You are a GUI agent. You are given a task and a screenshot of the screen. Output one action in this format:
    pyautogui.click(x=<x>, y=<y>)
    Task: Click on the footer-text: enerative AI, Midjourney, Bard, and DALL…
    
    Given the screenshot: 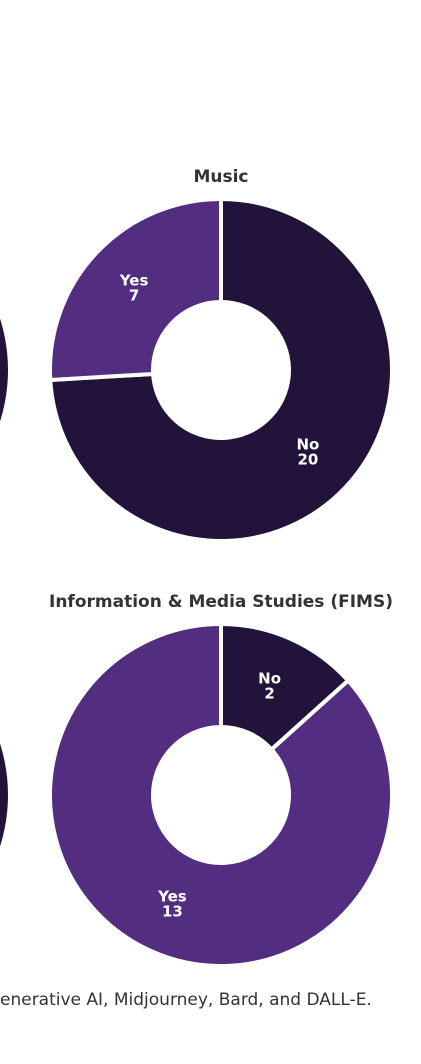 What is the action you would take?
    pyautogui.click(x=186, y=1000)
    